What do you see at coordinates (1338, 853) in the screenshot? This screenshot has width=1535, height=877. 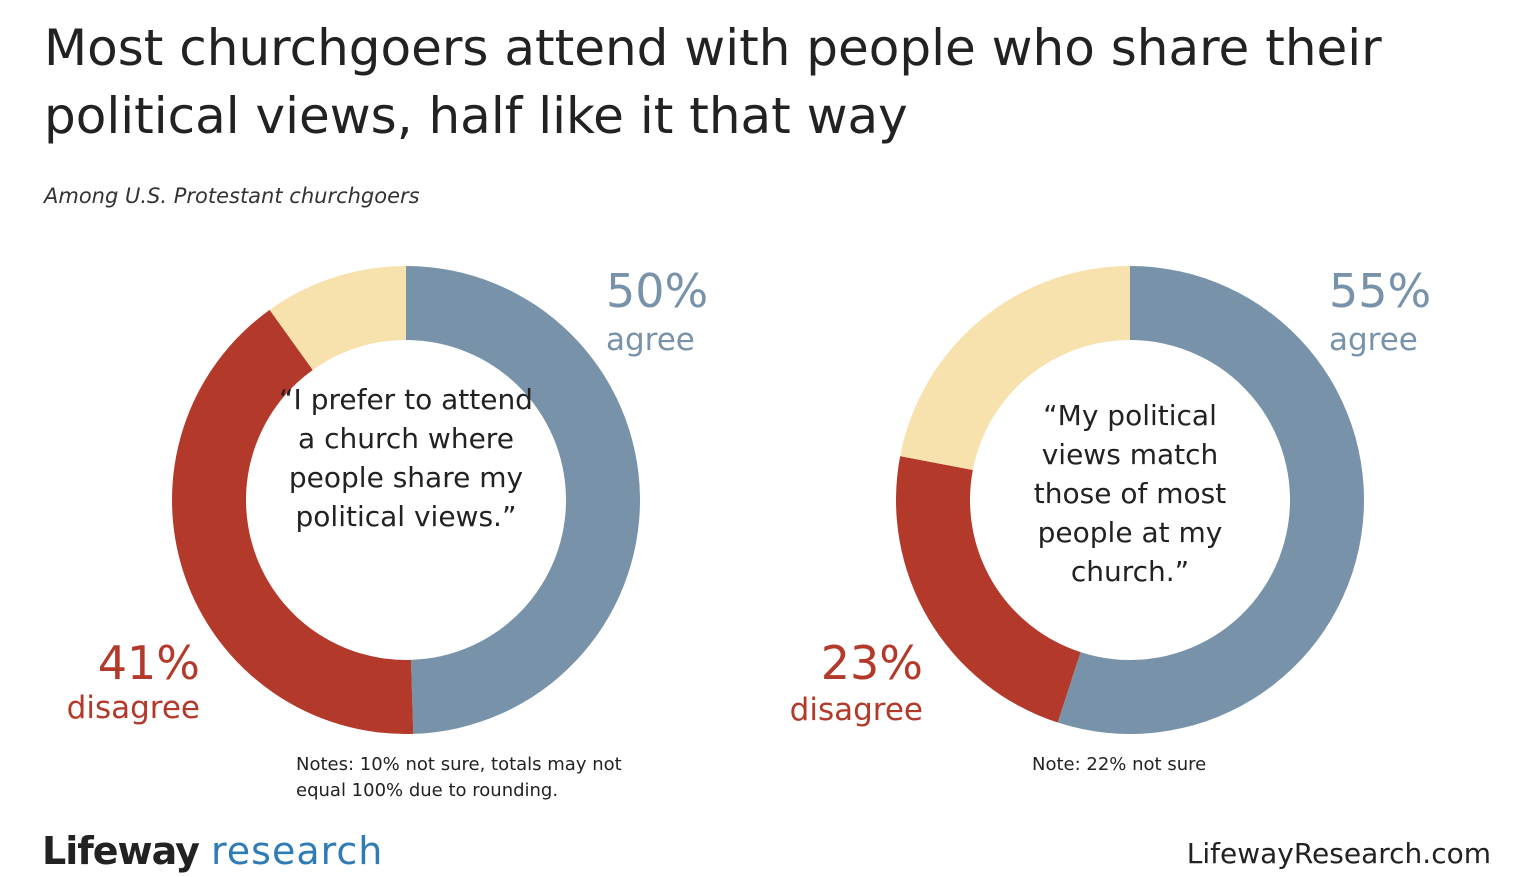 I see `website-url: LifewayResearch.com` at bounding box center [1338, 853].